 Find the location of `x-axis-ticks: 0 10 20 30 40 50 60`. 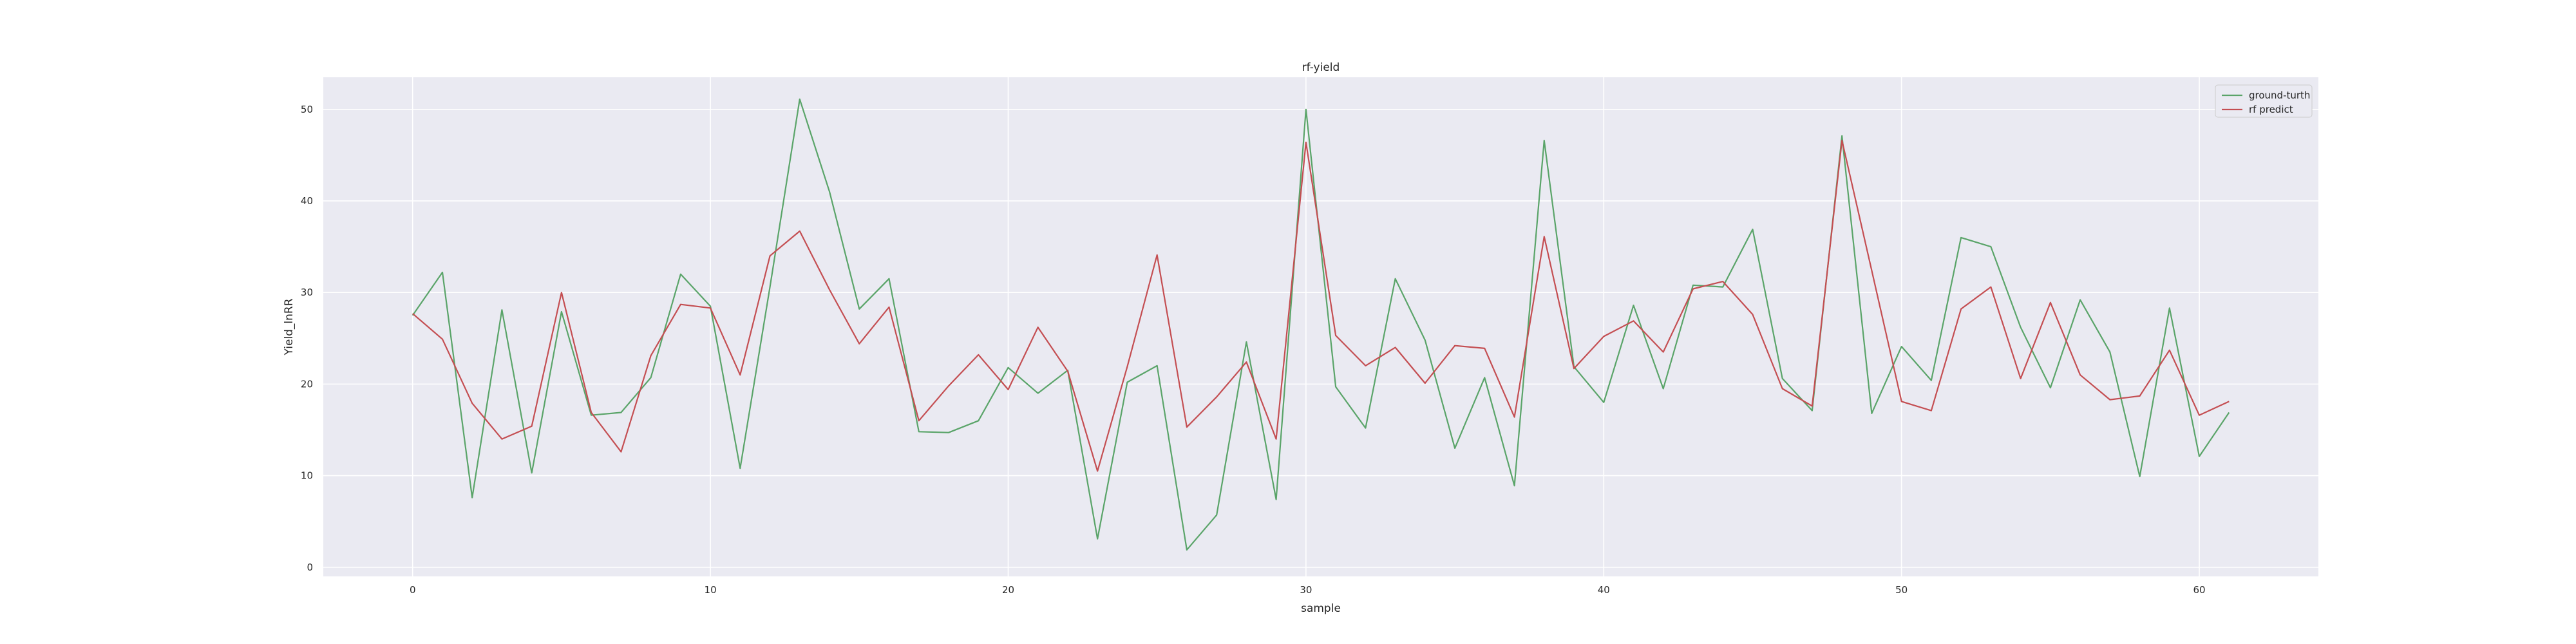

x-axis-ticks: 0 10 20 30 40 50 60 is located at coordinates (1308, 590).